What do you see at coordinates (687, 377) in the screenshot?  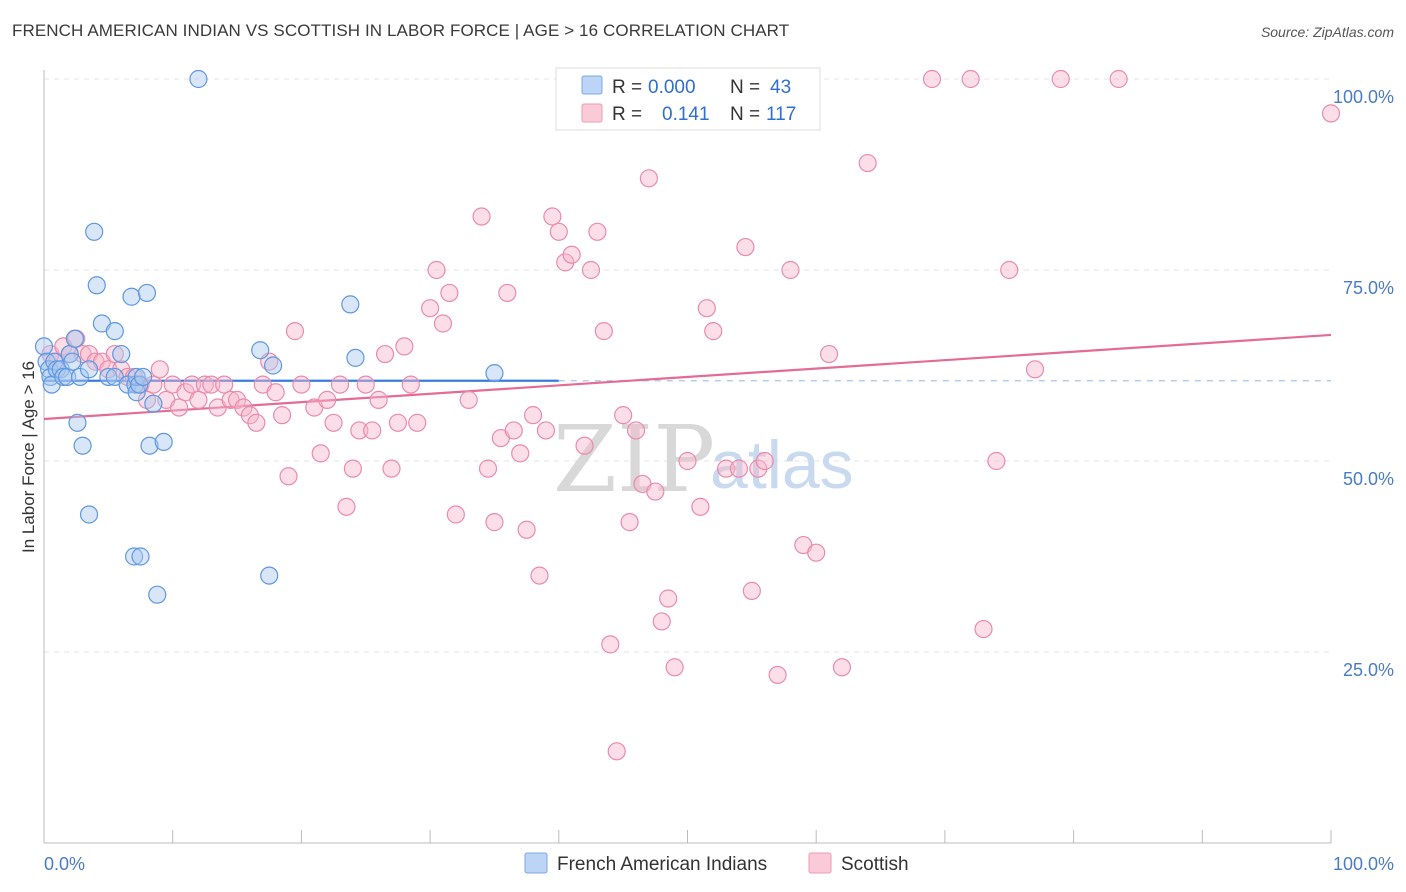 I see `trend-lines` at bounding box center [687, 377].